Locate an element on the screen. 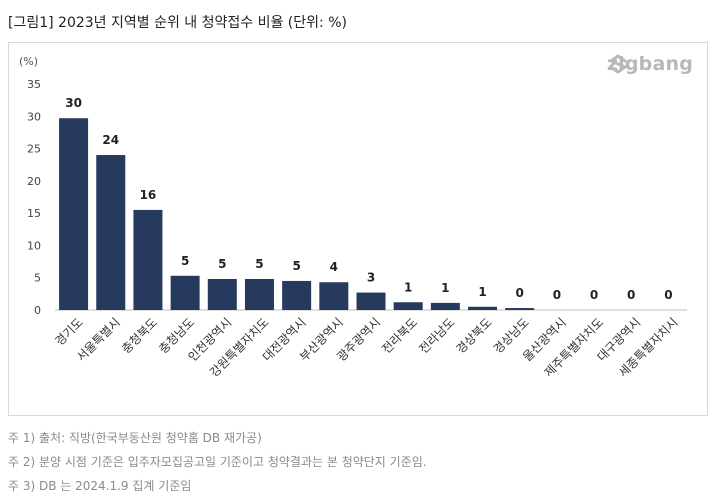  y-tick-label: 15 is located at coordinates (34, 213).